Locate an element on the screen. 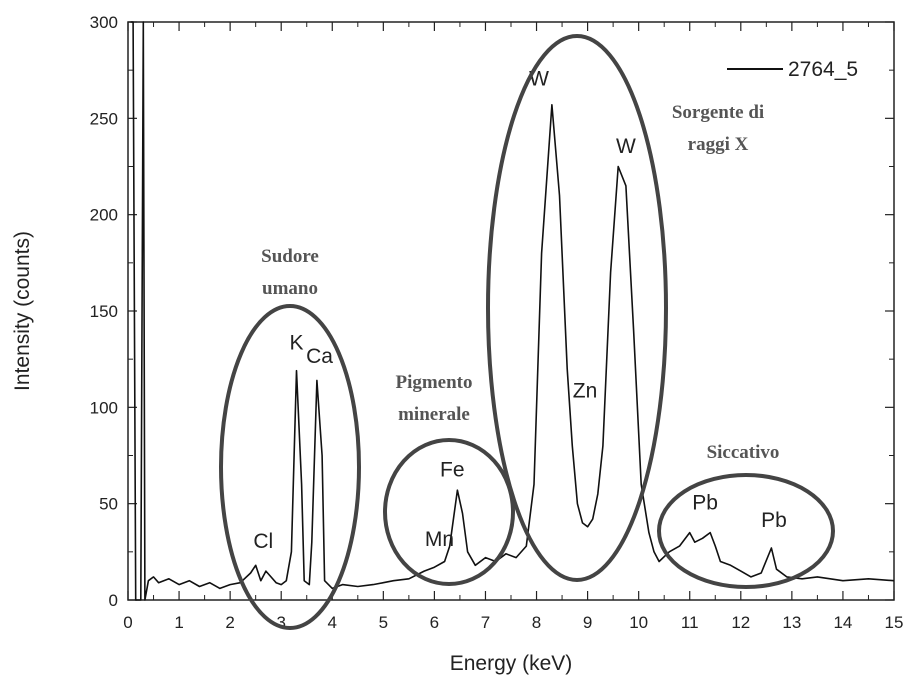  y-tick-label: 150 is located at coordinates (104, 311).